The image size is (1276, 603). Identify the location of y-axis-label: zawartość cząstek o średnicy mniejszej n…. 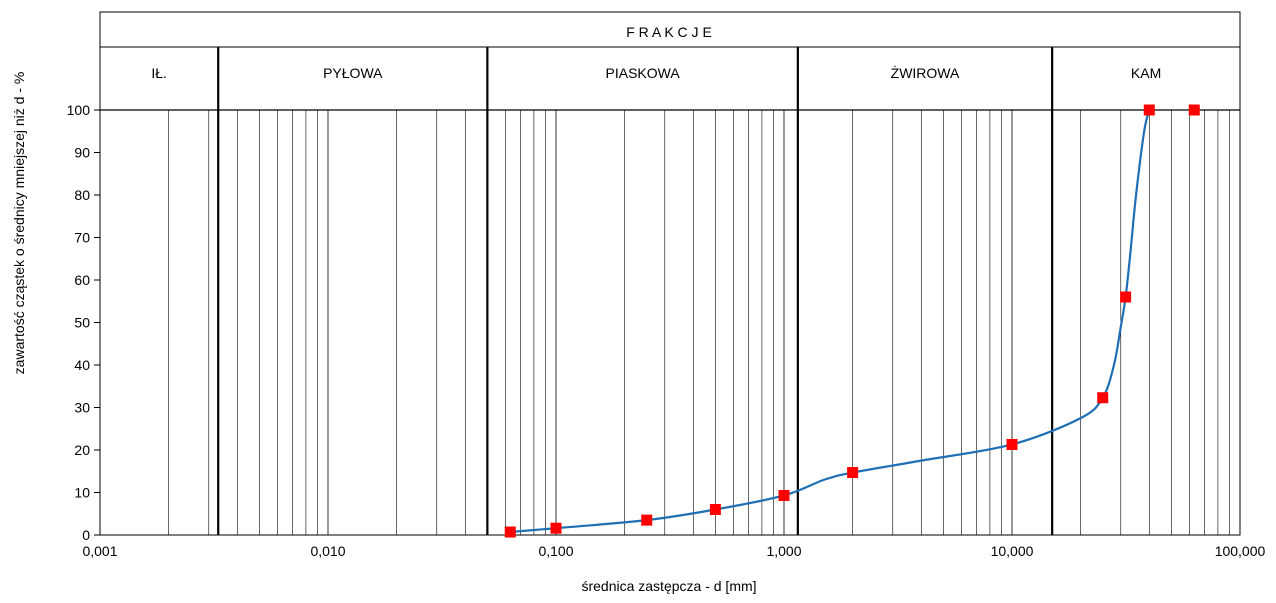
(19, 223).